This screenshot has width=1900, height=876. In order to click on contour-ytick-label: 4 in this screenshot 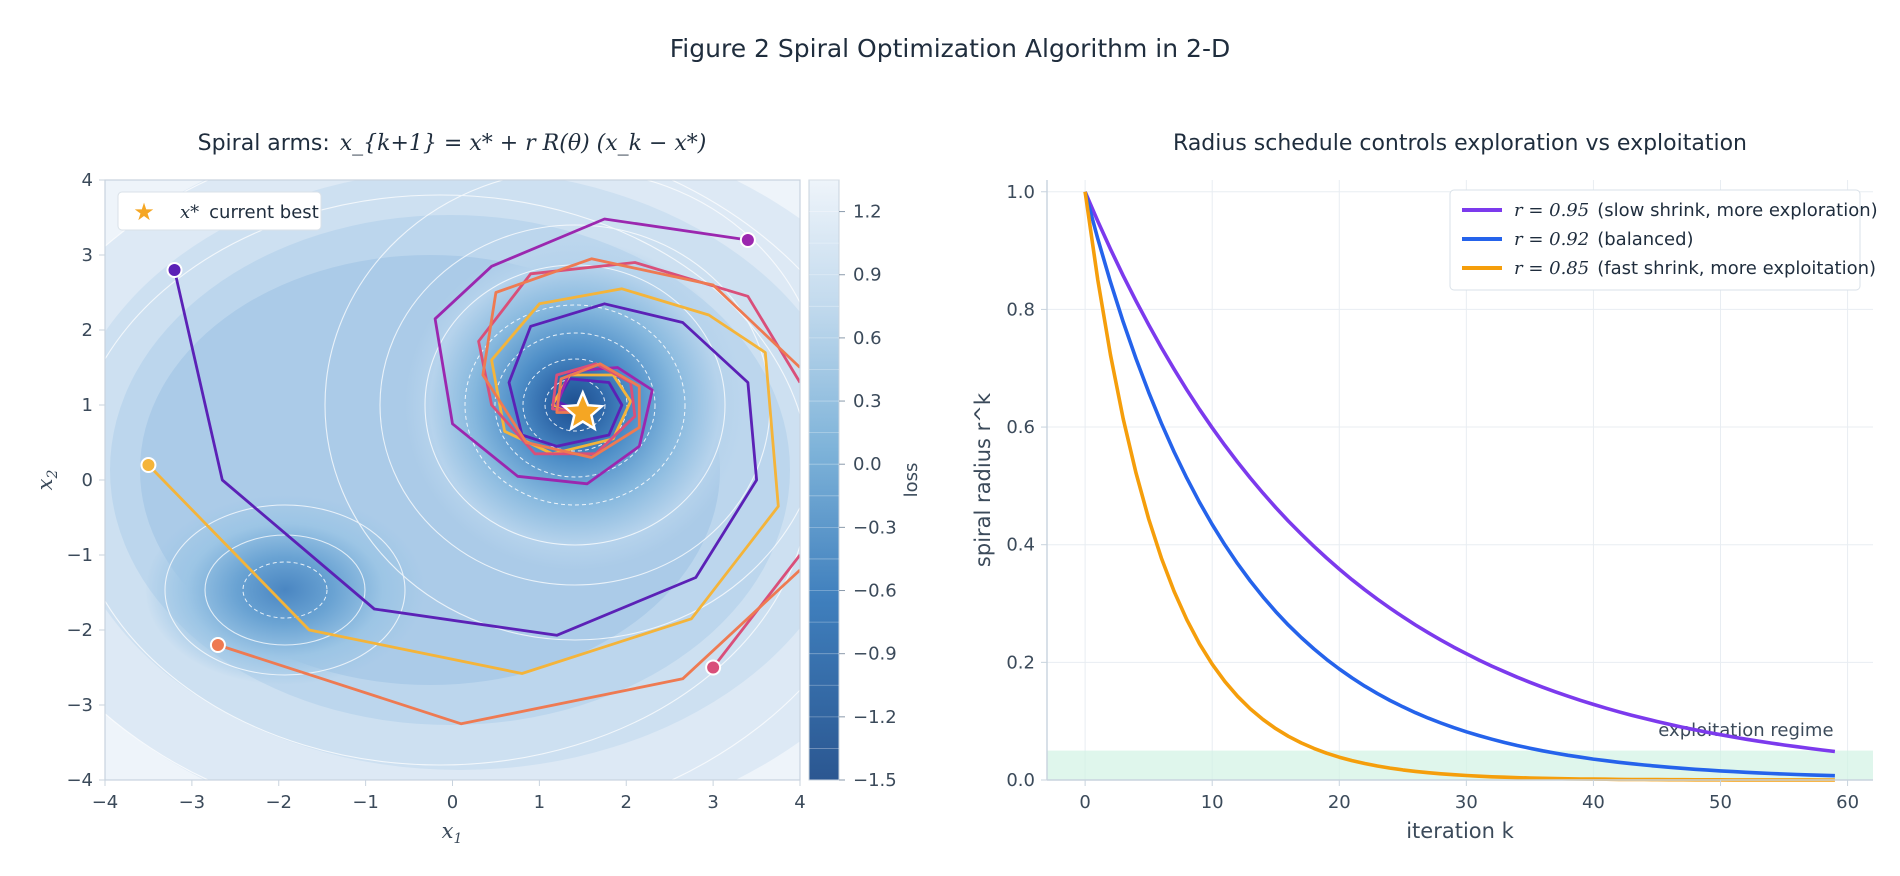, I will do `click(87, 180)`.